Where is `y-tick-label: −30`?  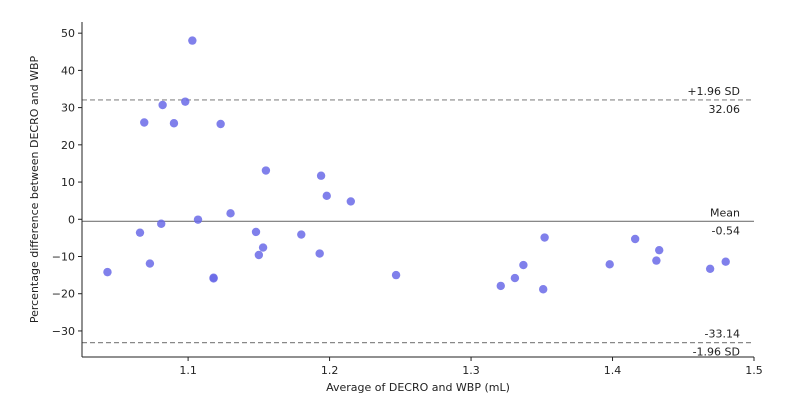
y-tick-label: −30 is located at coordinates (63, 331).